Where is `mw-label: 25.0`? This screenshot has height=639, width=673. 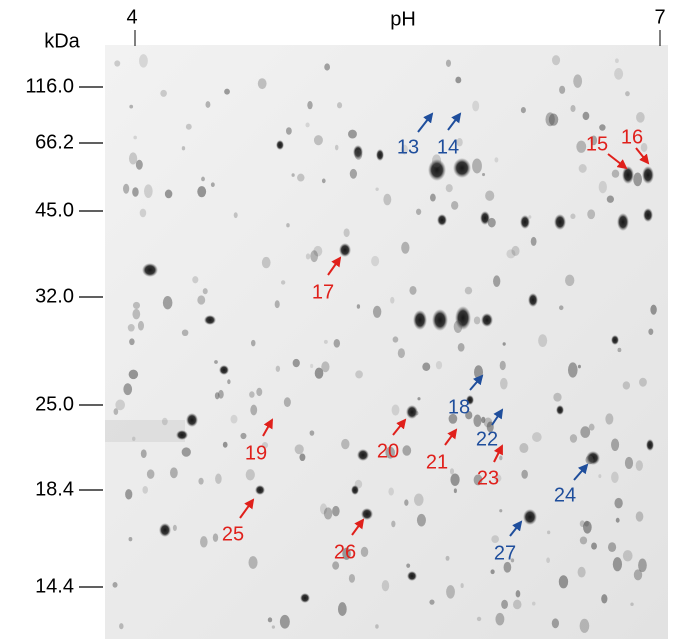 mw-label: 25.0 is located at coordinates (54, 404).